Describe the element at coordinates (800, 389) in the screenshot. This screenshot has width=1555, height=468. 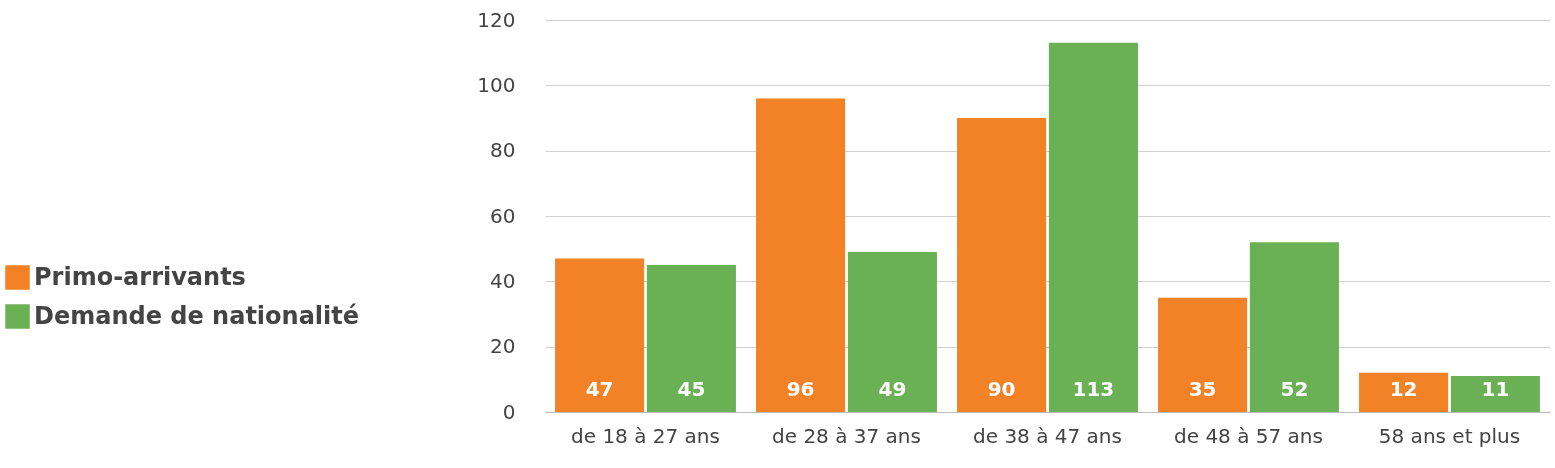
I see `data-label: 96` at that location.